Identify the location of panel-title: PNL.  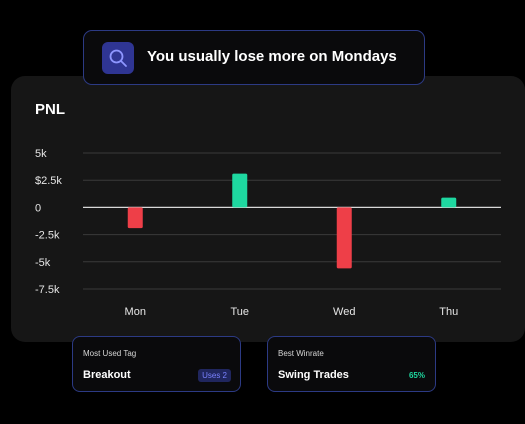
(50, 109).